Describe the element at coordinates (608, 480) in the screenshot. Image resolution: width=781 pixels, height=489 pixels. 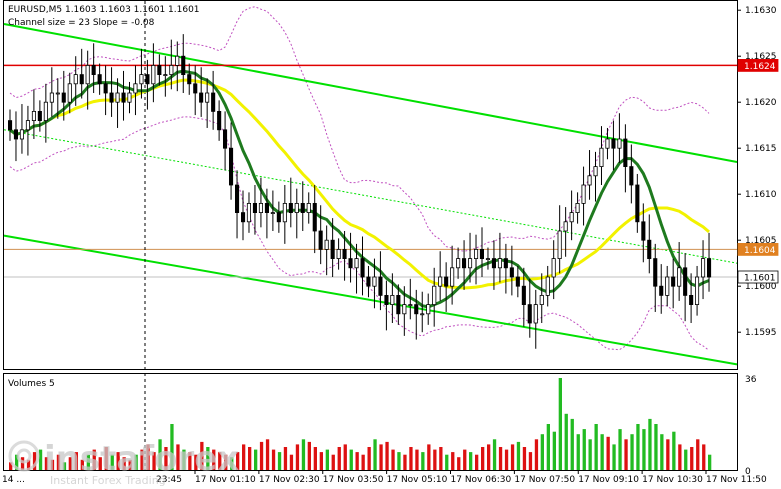
I see `x-tick-label: 17 Nov 09:10` at that location.